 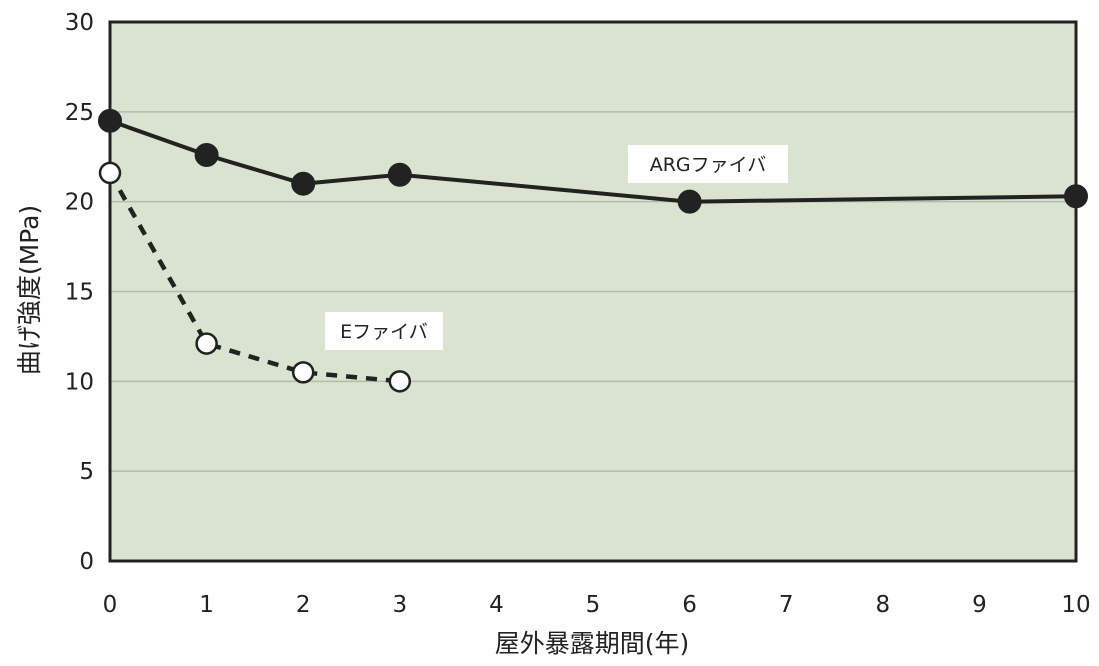 What do you see at coordinates (303, 605) in the screenshot?
I see `x-tick-label: 2` at bounding box center [303, 605].